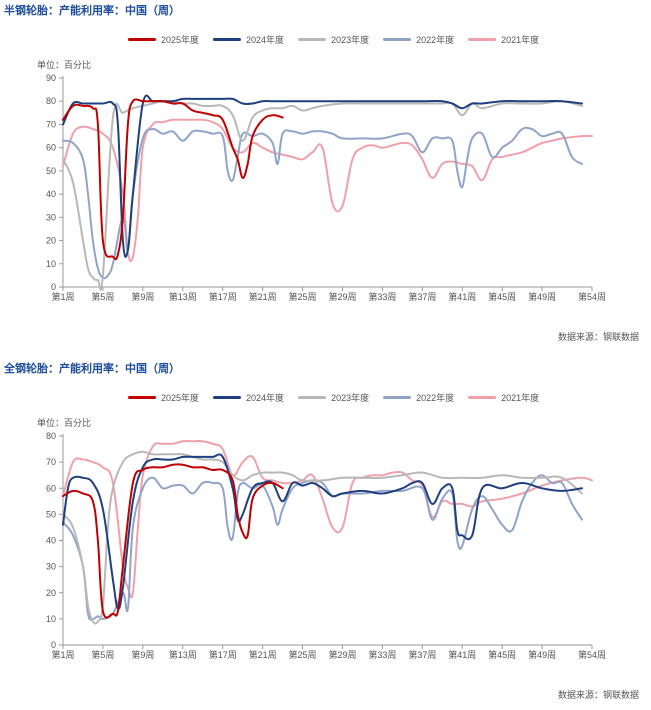 The image size is (651, 710). I want to click on y-tick-label: 90, so click(51, 78).